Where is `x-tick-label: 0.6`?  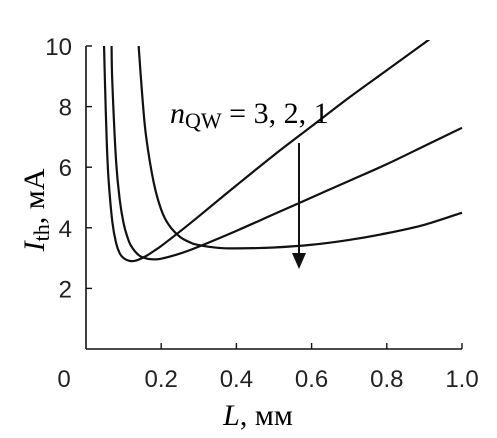 x-tick-label: 0.6 is located at coordinates (311, 379).